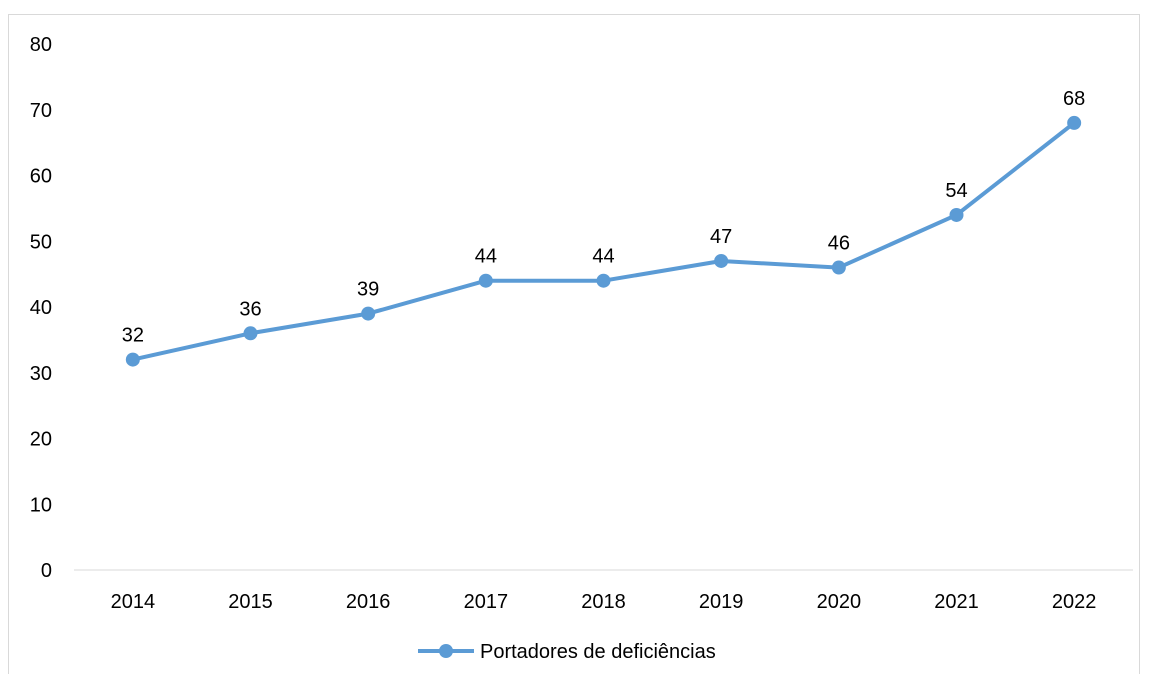  What do you see at coordinates (41, 45) in the screenshot?
I see `y-tick-label: 80` at bounding box center [41, 45].